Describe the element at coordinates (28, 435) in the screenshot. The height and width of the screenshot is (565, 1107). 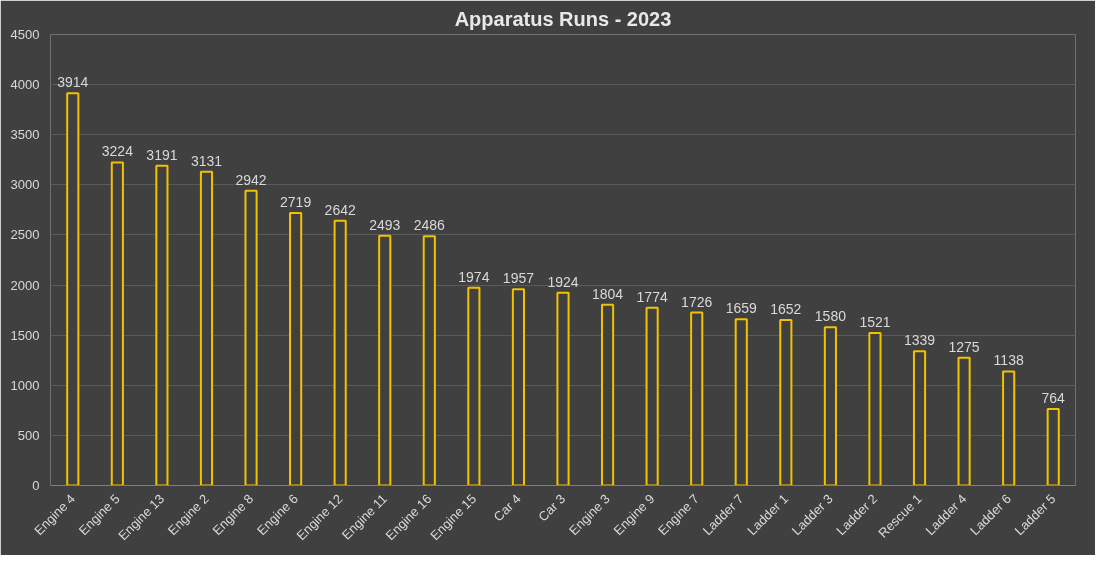
I see `y-tick-label: 500` at that location.